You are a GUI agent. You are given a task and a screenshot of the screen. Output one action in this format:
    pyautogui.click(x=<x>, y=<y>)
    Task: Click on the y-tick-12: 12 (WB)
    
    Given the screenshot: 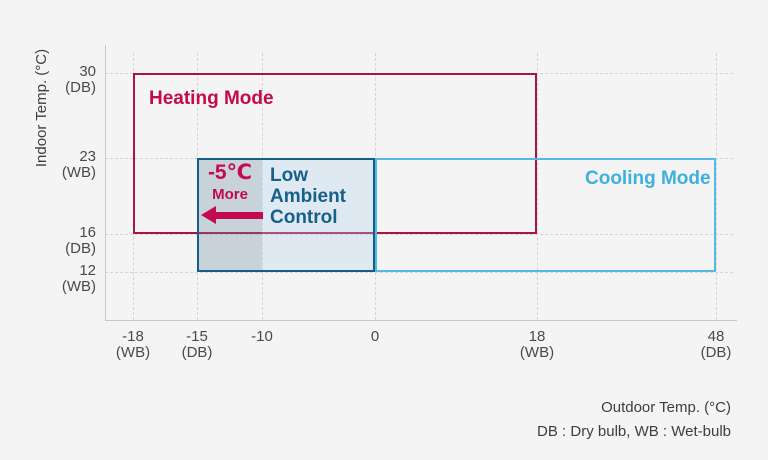 What is the action you would take?
    pyautogui.click(x=63, y=279)
    